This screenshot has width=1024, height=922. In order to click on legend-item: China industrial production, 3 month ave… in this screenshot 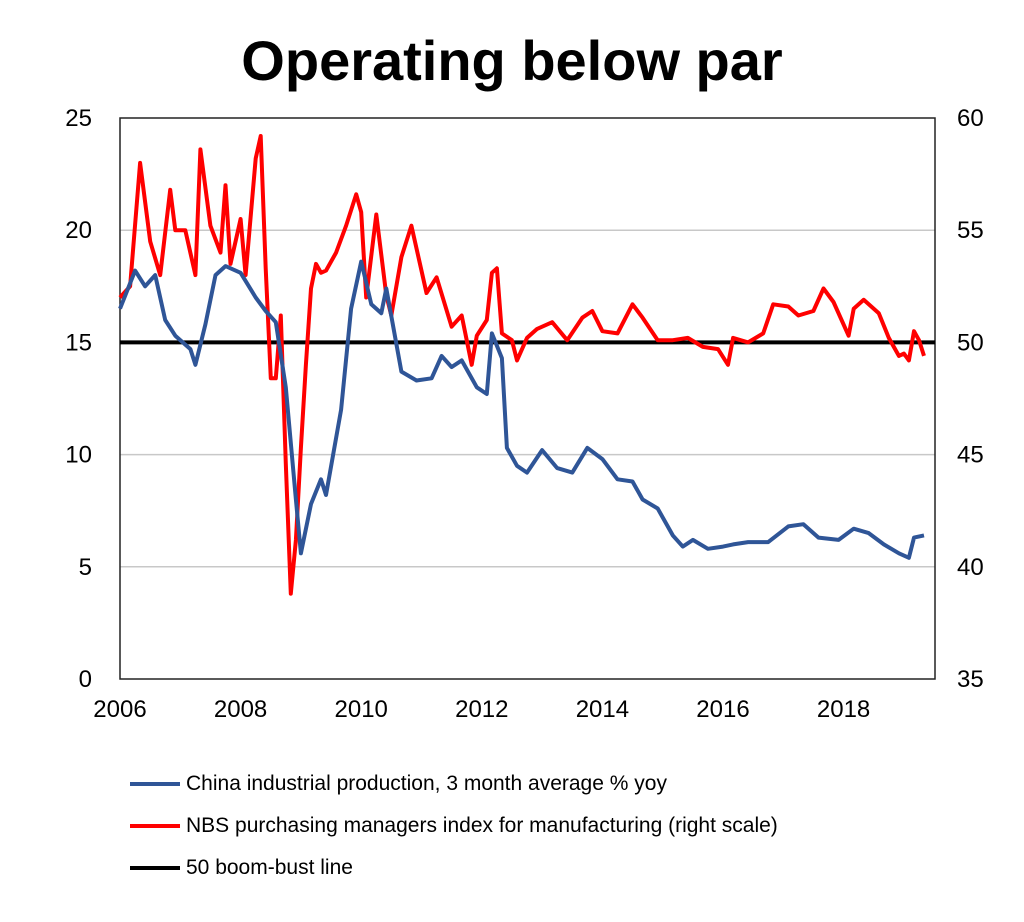, I will do `click(398, 784)`.